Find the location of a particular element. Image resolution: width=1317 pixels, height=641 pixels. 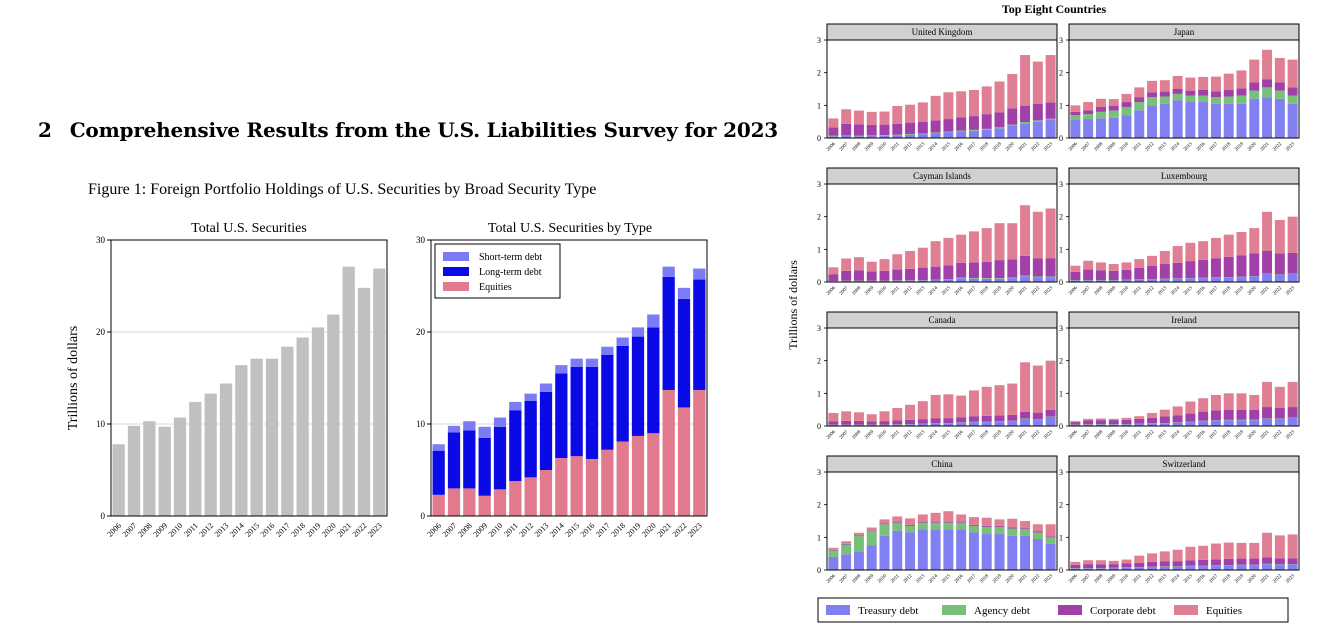

y-tick-label: 20 is located at coordinates (421, 332).